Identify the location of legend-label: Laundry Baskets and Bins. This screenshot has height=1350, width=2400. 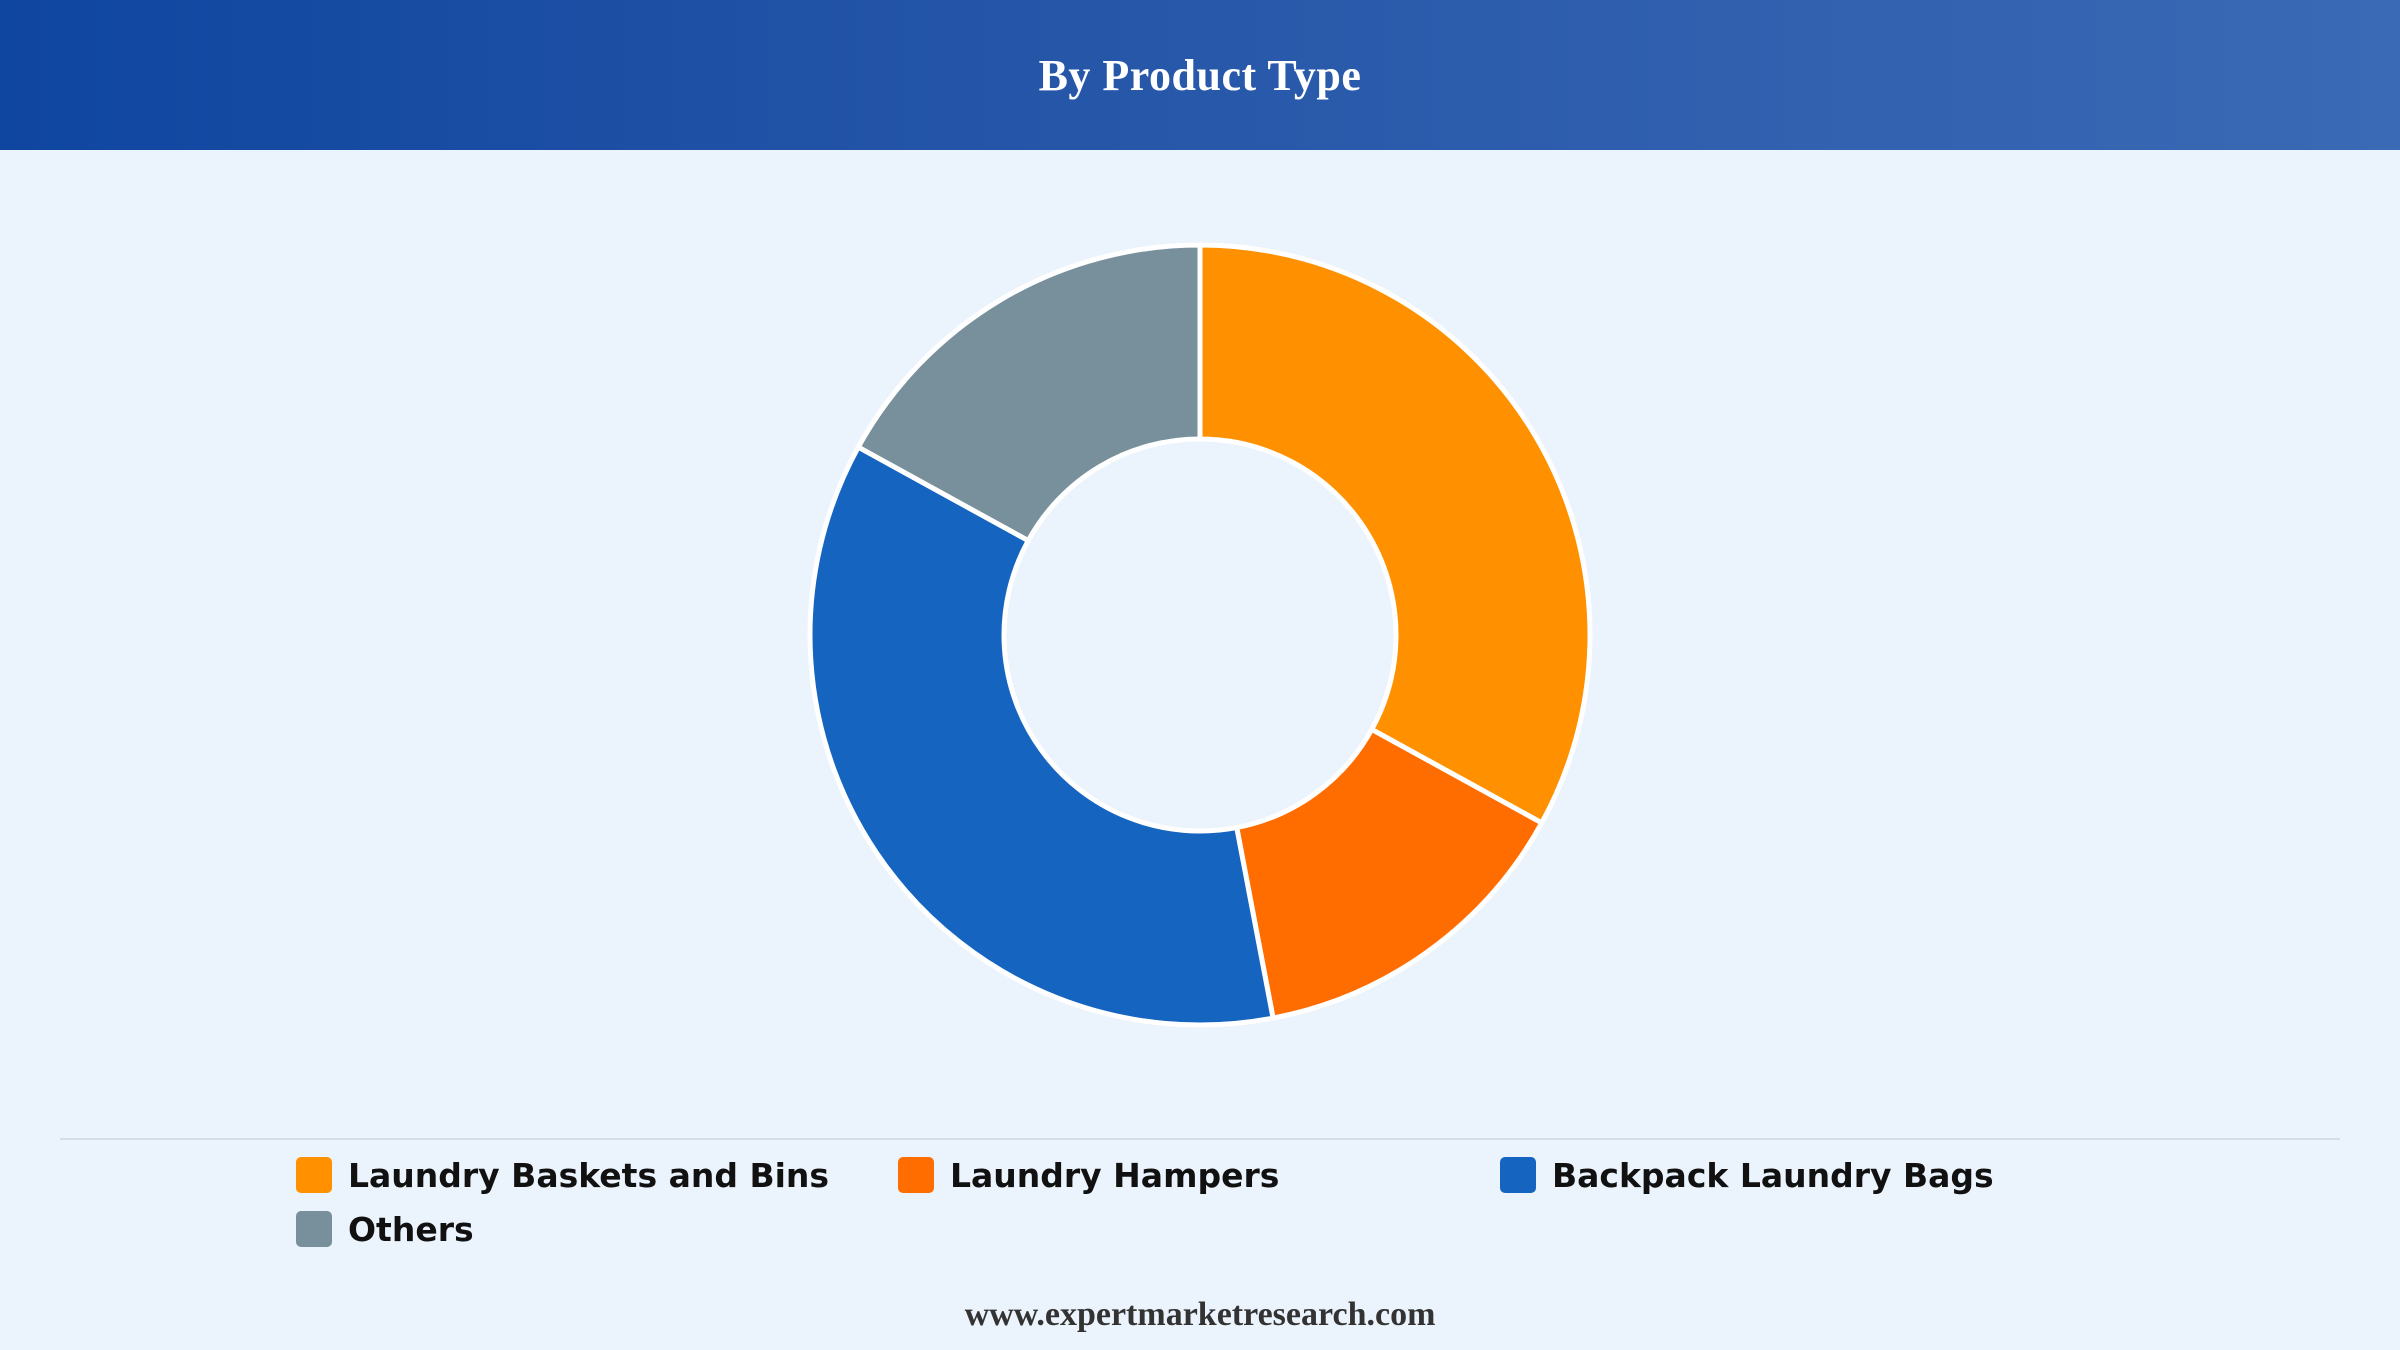
(589, 1175).